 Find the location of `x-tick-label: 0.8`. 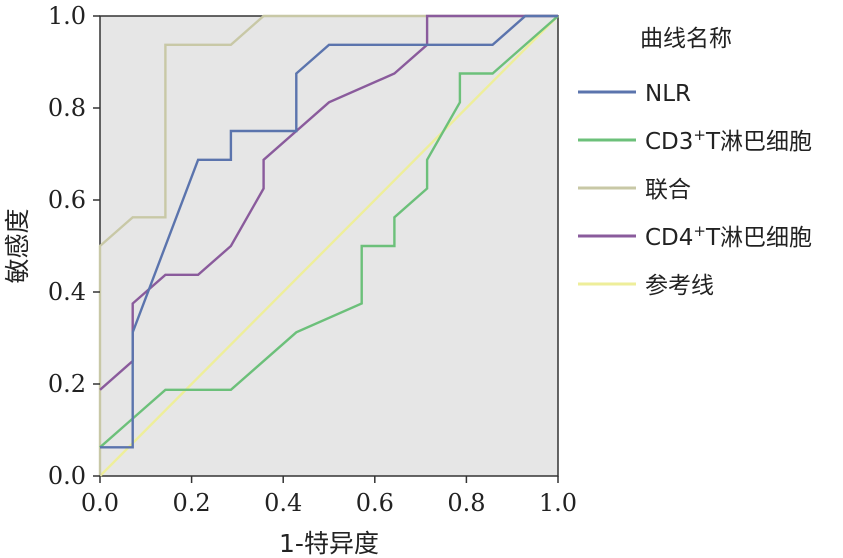

x-tick-label: 0.8 is located at coordinates (466, 503).